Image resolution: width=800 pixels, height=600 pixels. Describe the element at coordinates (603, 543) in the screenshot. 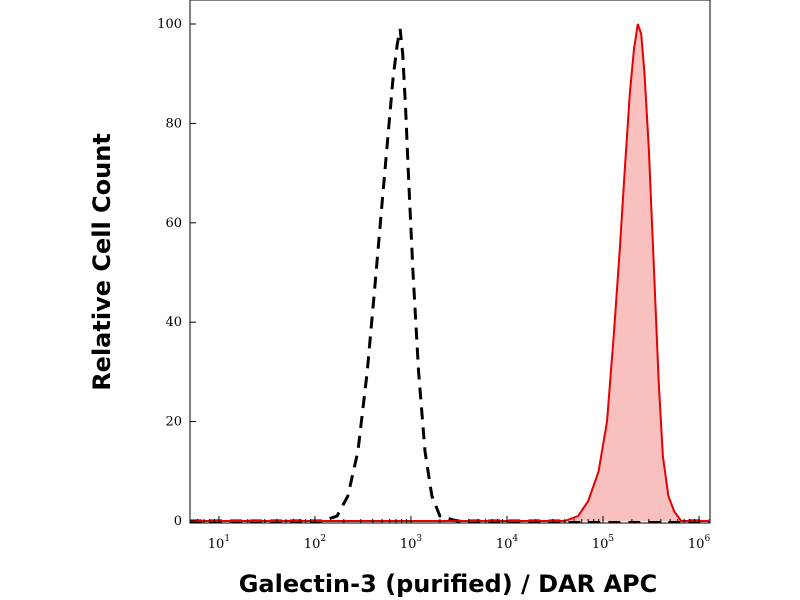

I see `x-tick-label: 10⁵` at that location.